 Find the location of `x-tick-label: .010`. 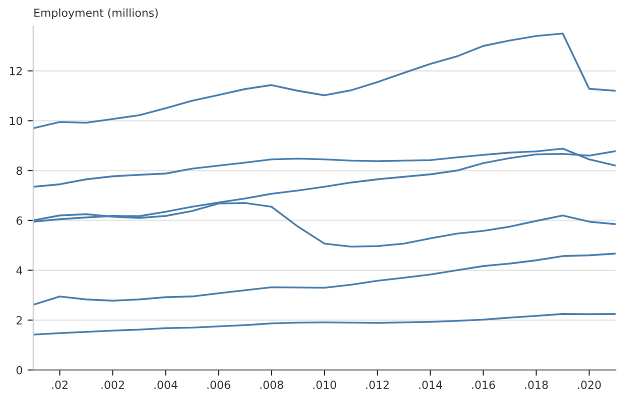

x-tick-label: .010 is located at coordinates (324, 385).